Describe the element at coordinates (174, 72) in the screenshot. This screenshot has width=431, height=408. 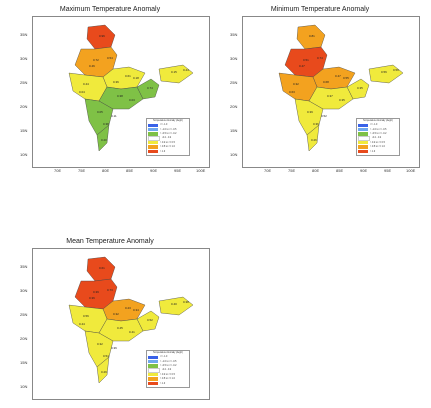
I see `region-value-label: 0.15` at that location.